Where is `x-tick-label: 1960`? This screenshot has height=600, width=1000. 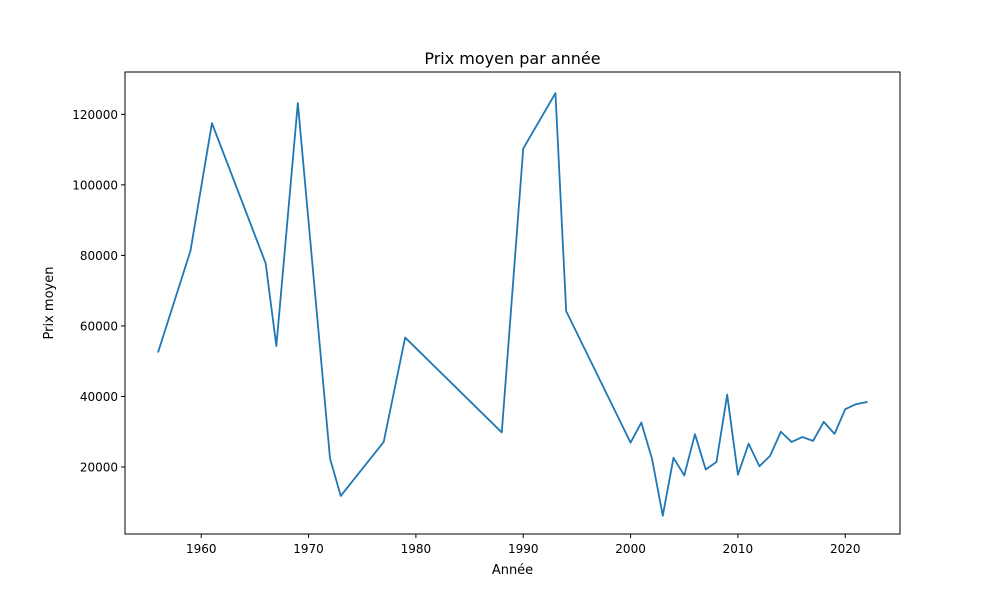 x-tick-label: 1960 is located at coordinates (201, 549).